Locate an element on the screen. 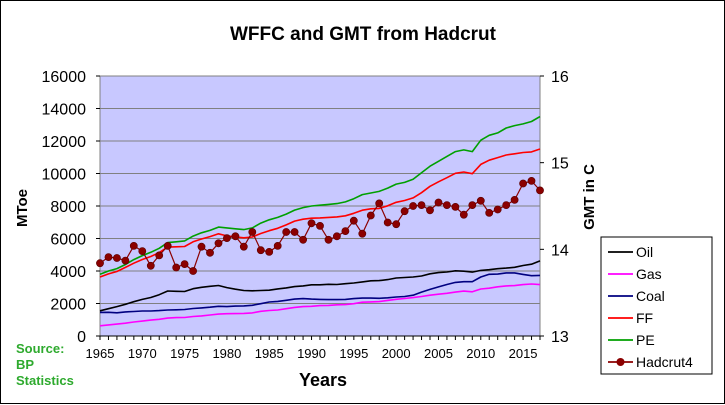 The height and width of the screenshot is (405, 725). x-tick-label: 1975 is located at coordinates (184, 353).